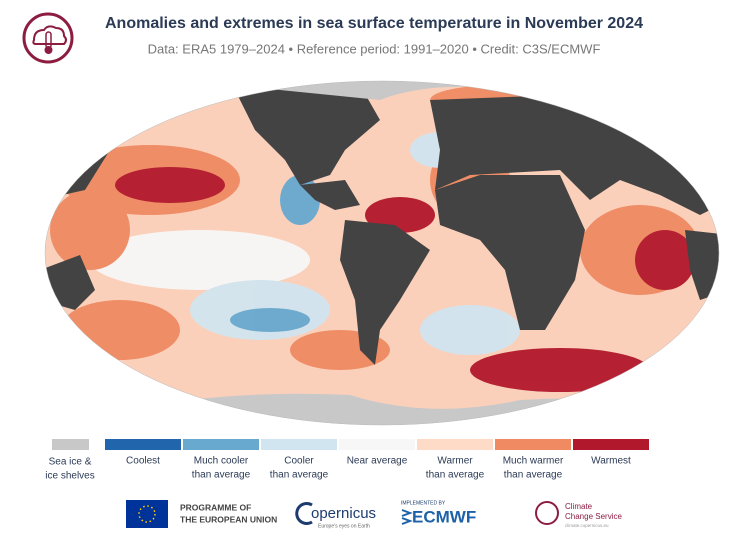 Image resolution: width=748 pixels, height=544 pixels. Describe the element at coordinates (455, 461) in the screenshot. I see `legend-label: Warmer` at that location.